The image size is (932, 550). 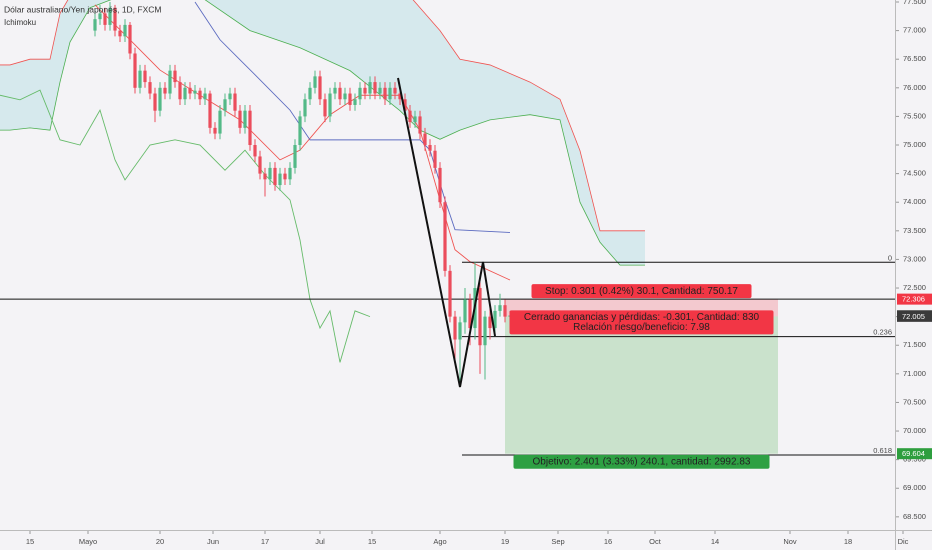 I want to click on y-tick-label: 71.500, so click(x=914, y=344).